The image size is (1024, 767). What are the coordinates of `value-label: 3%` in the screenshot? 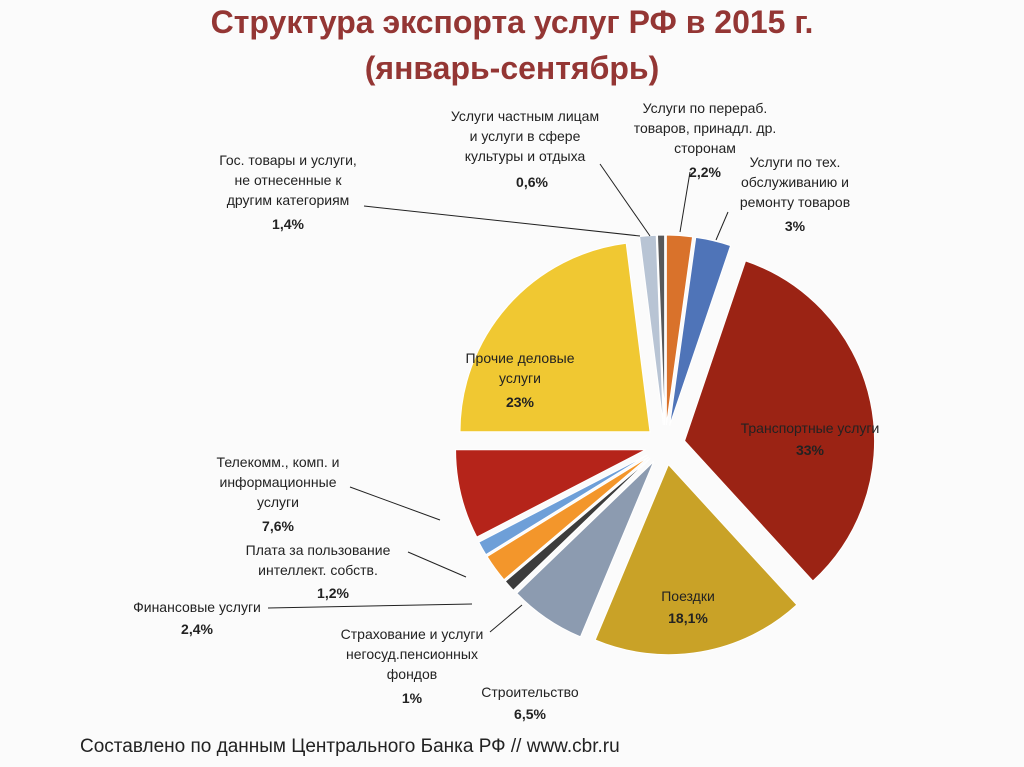 It's located at (795, 226).